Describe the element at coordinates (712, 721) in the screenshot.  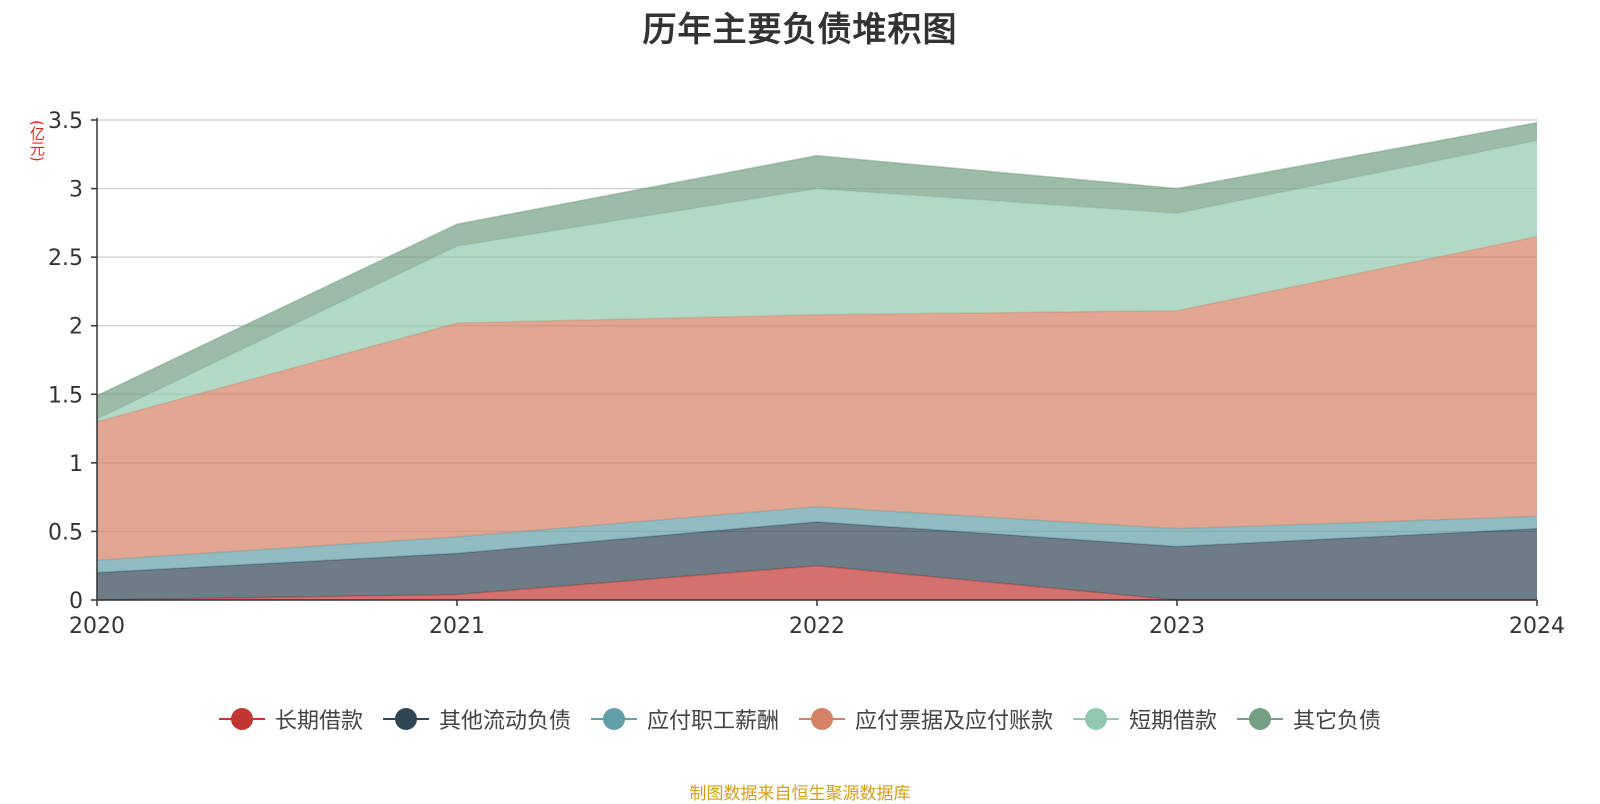
I see `legend-label: 应付职工薪酬` at that location.